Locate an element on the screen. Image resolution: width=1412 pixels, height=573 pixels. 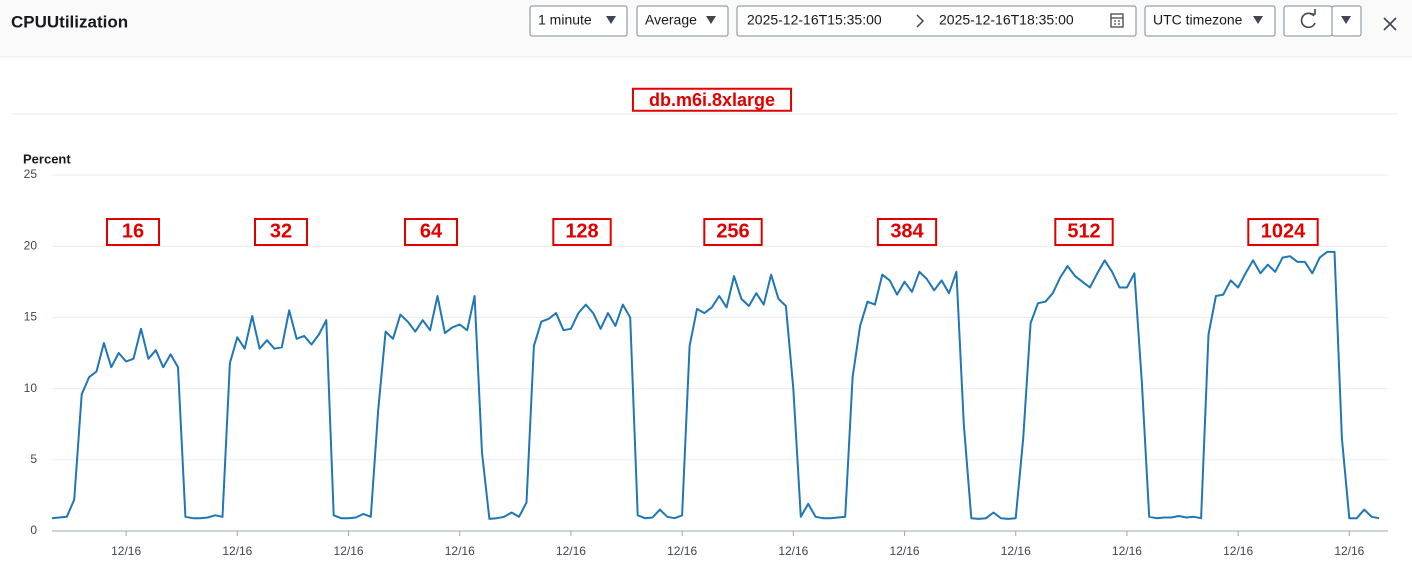
chart-title: db.m6i.8xlarge is located at coordinates (712, 100).